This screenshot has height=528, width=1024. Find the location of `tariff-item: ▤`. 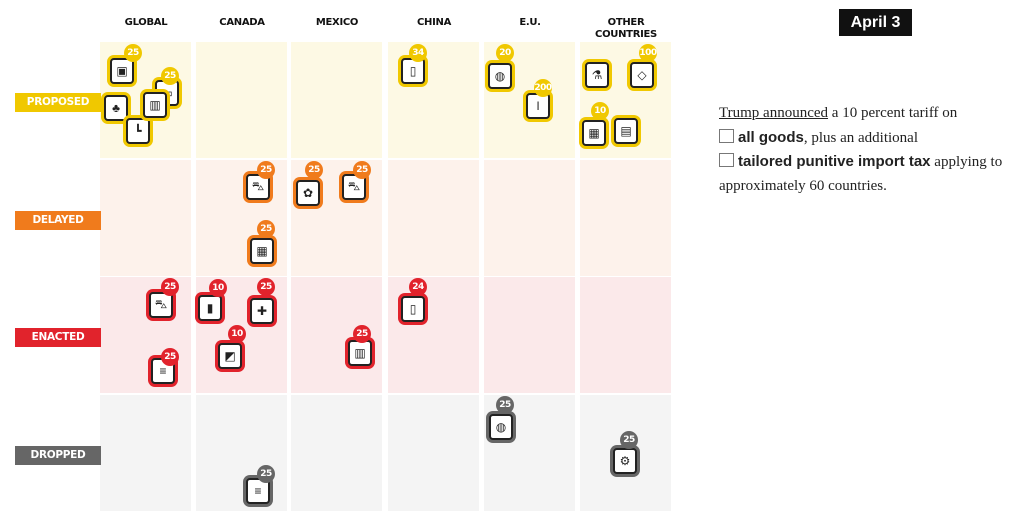

tariff-item: ▤ is located at coordinates (627, 131).